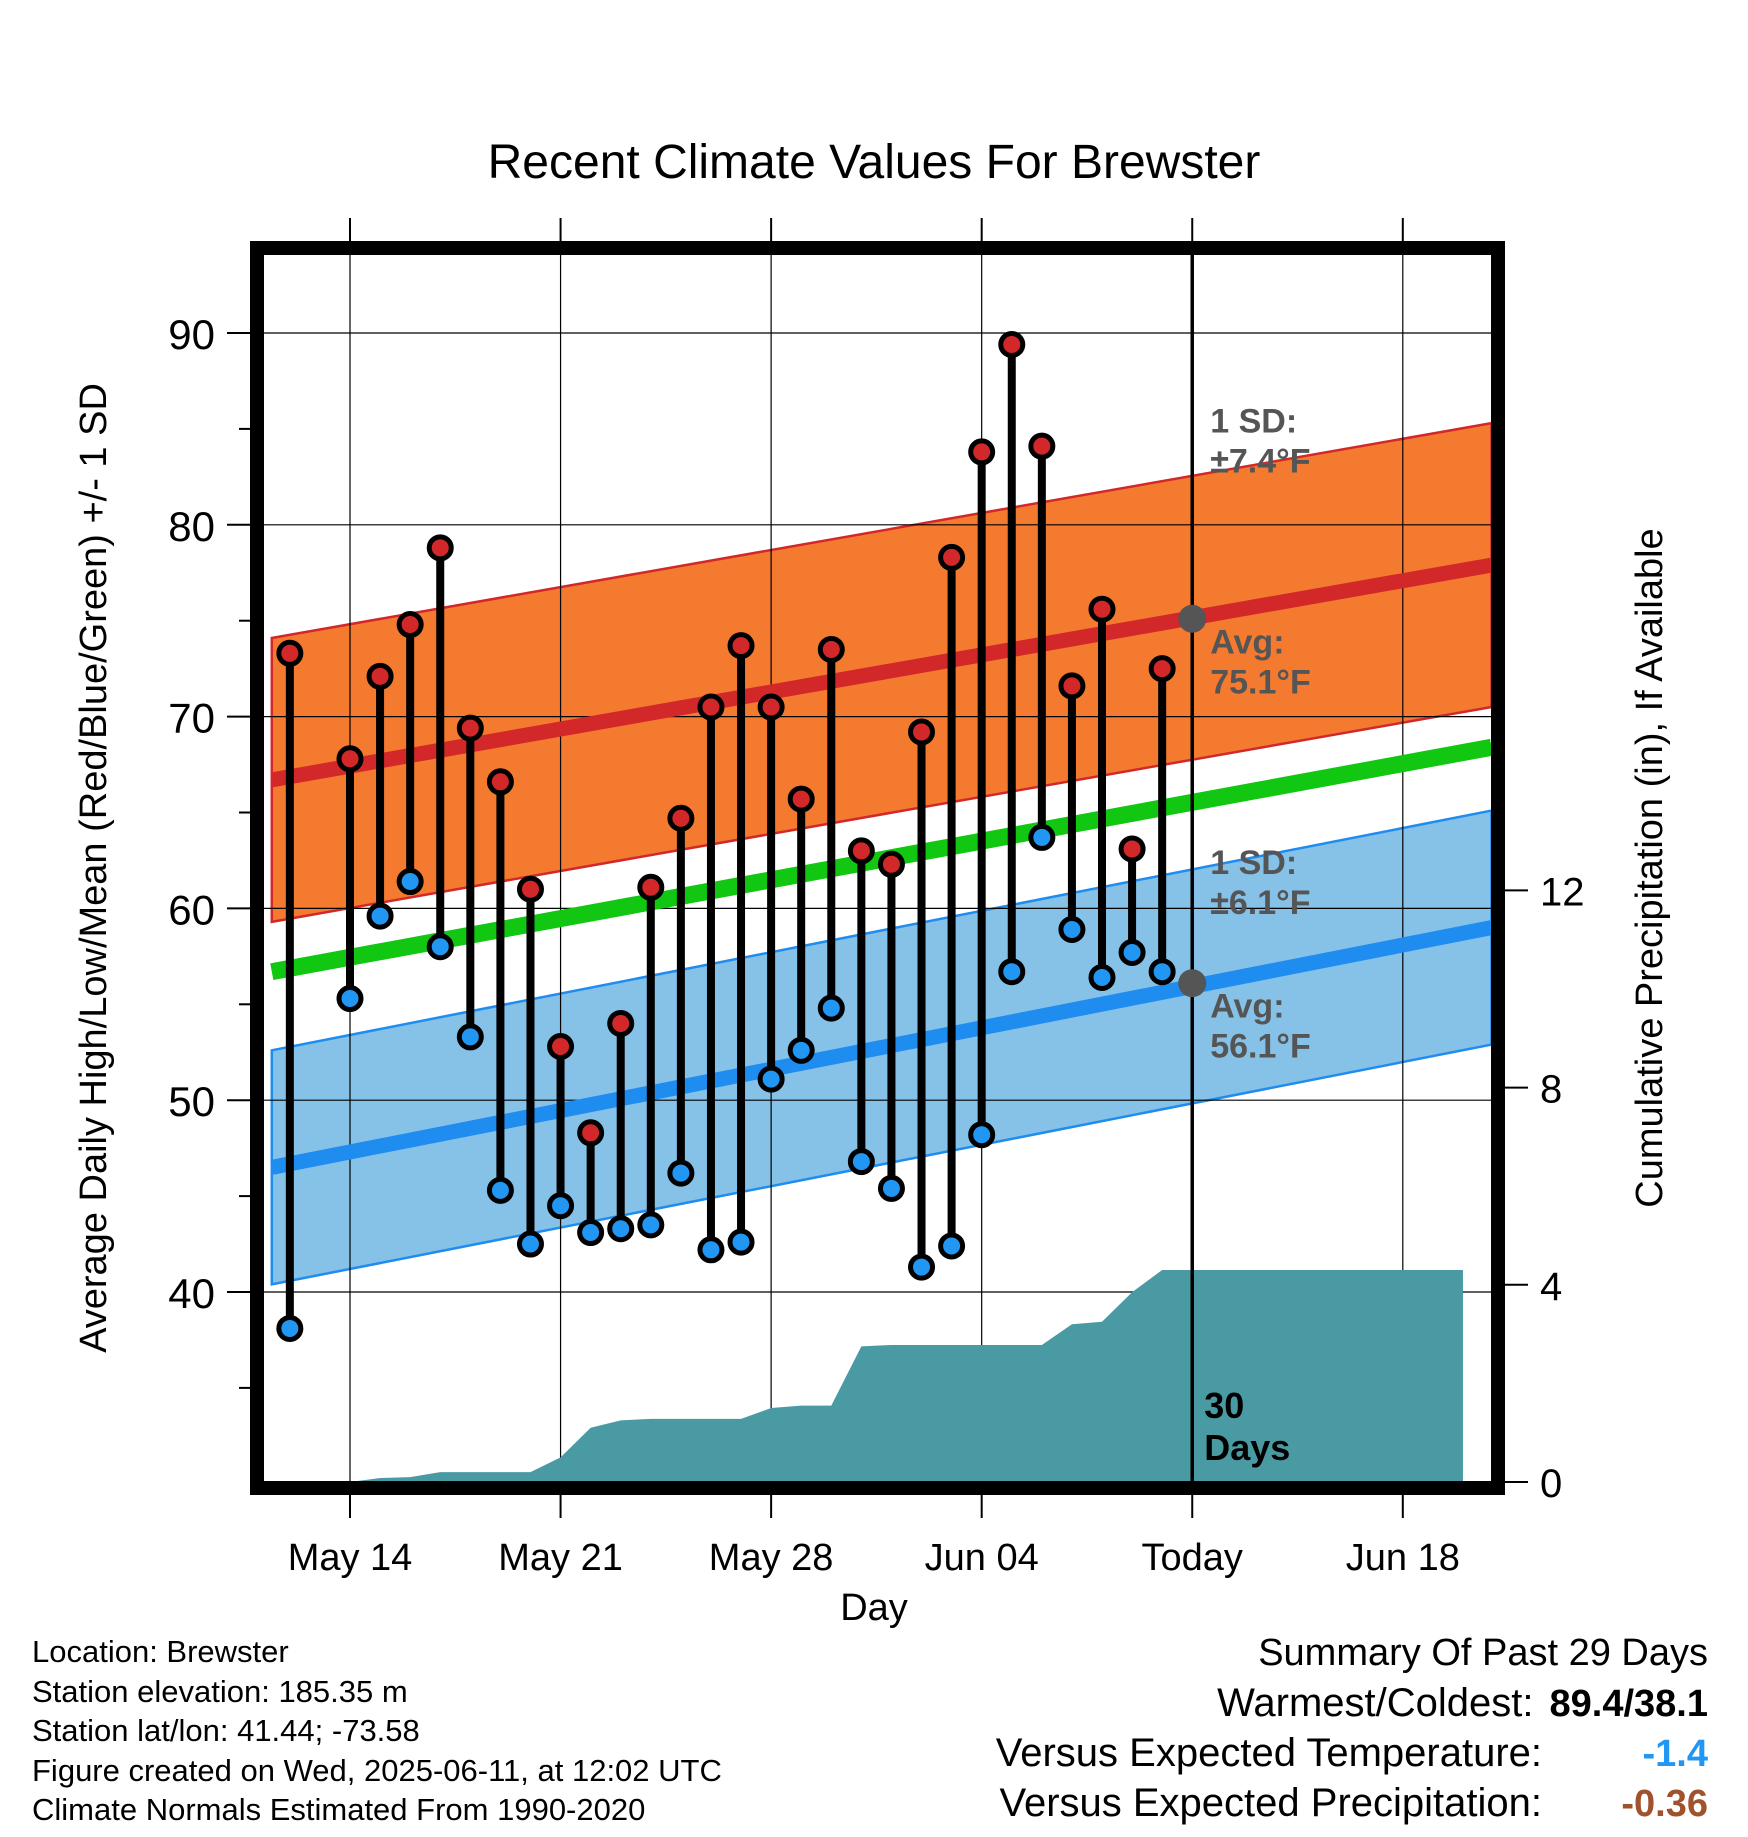 This screenshot has width=1748, height=1837. What do you see at coordinates (191, 526) in the screenshot?
I see `y-tick-label: 80` at bounding box center [191, 526].